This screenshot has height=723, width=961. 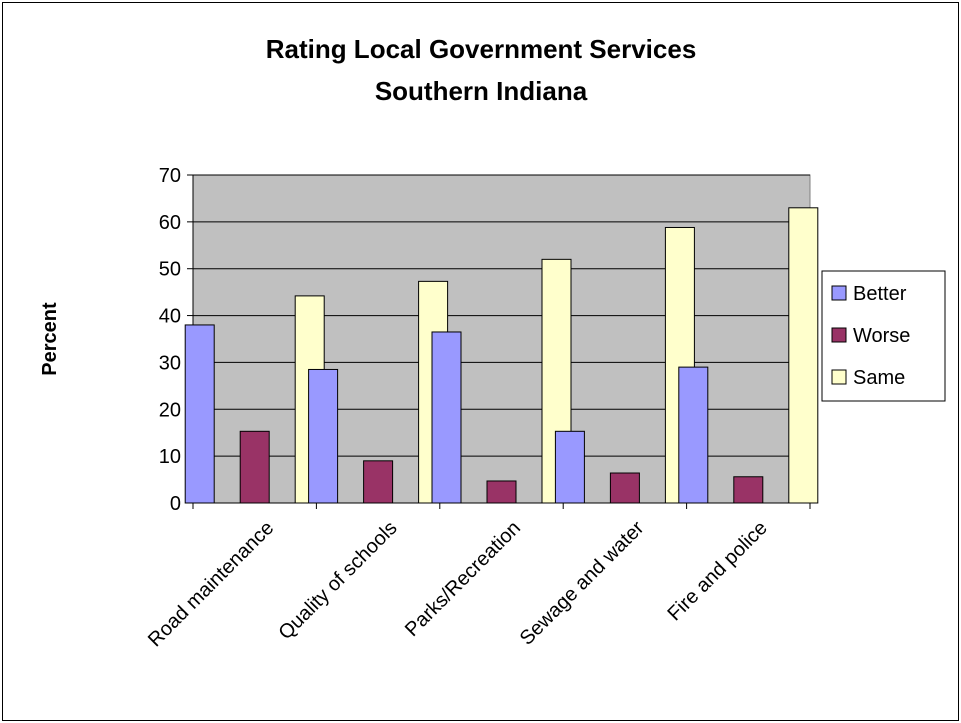 I want to click on x-category-label: Fire and police, so click(x=718, y=571).